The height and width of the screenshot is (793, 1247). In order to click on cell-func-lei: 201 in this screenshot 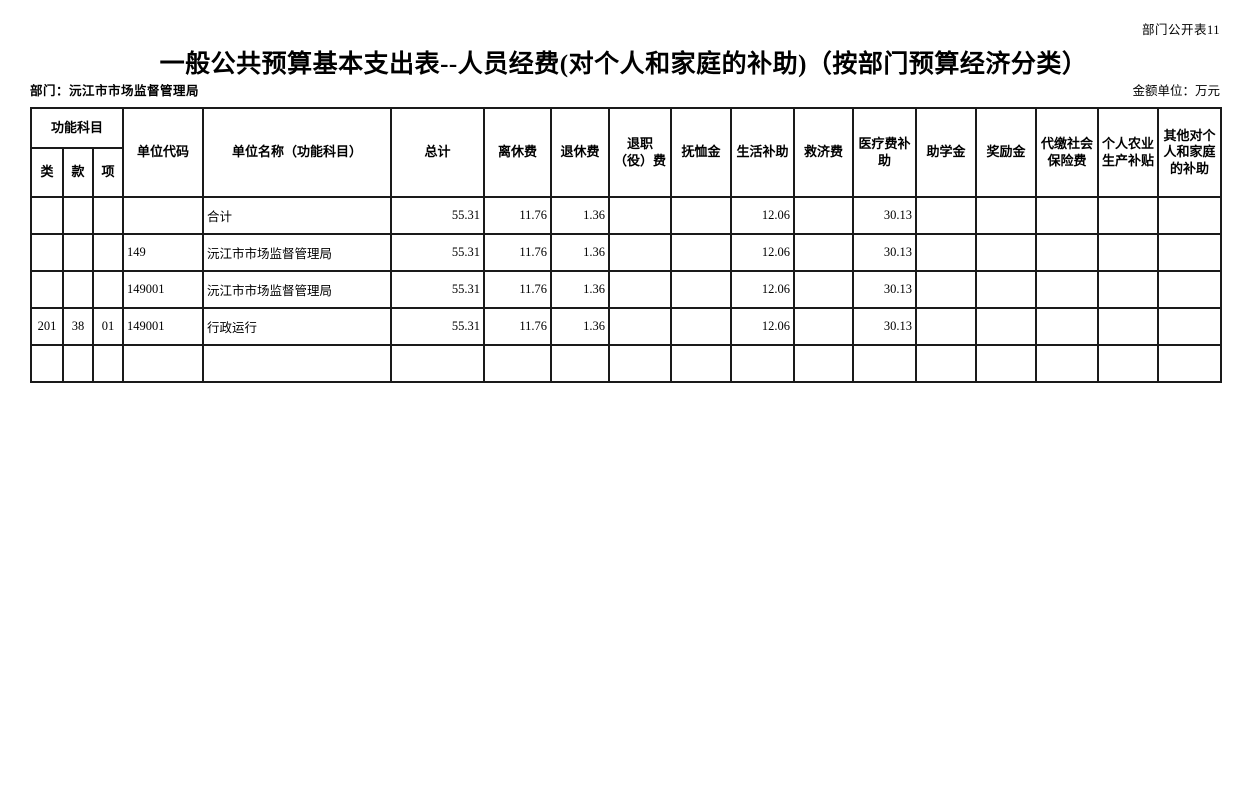, I will do `click(47, 326)`.